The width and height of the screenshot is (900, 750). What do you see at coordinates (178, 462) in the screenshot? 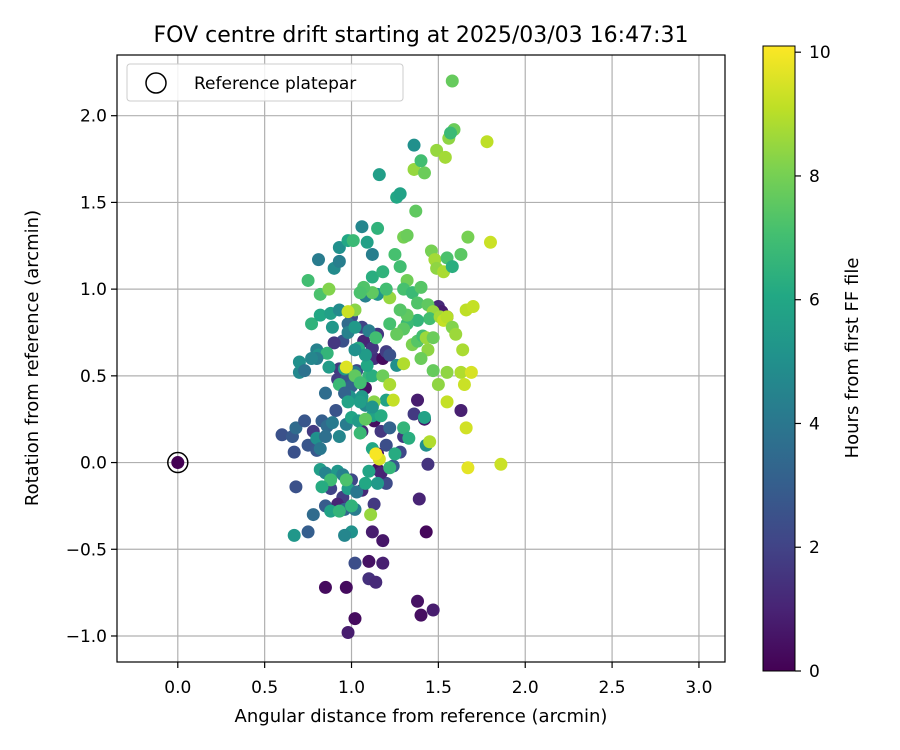
I see `reference-ring` at bounding box center [178, 462].